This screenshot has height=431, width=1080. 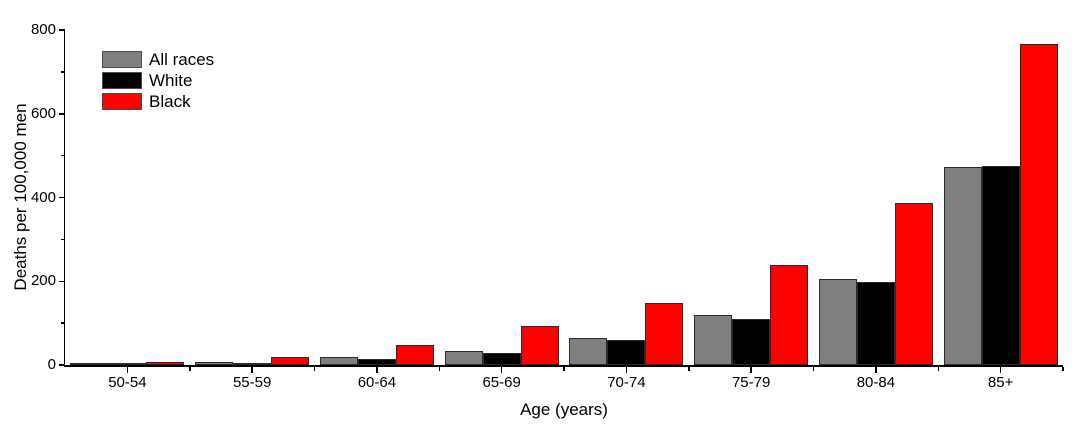 What do you see at coordinates (1000, 265) in the screenshot?
I see `bar-white-85+` at bounding box center [1000, 265].